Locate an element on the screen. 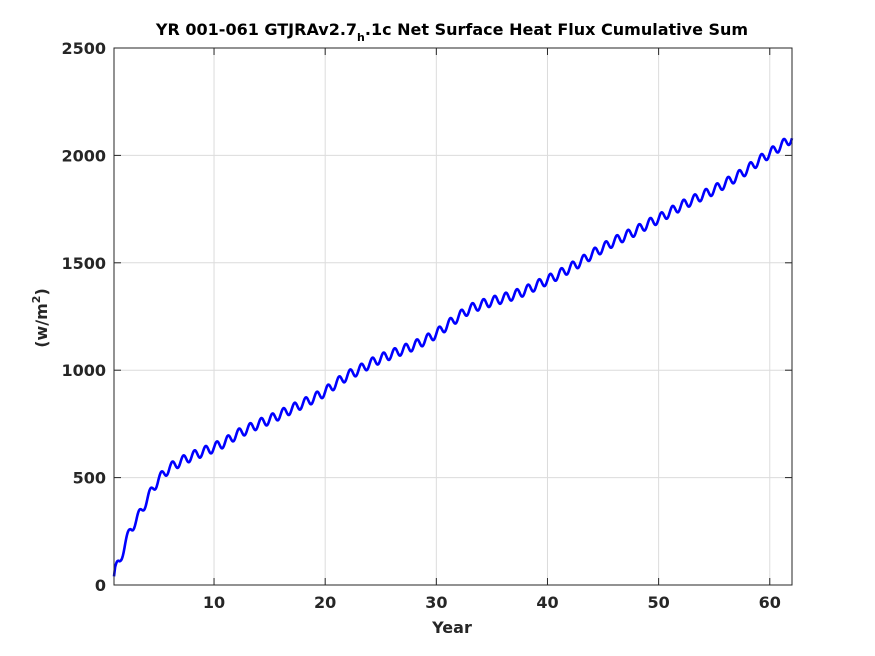 This screenshot has height=656, width=875. x-tick-label: 60 is located at coordinates (770, 602).